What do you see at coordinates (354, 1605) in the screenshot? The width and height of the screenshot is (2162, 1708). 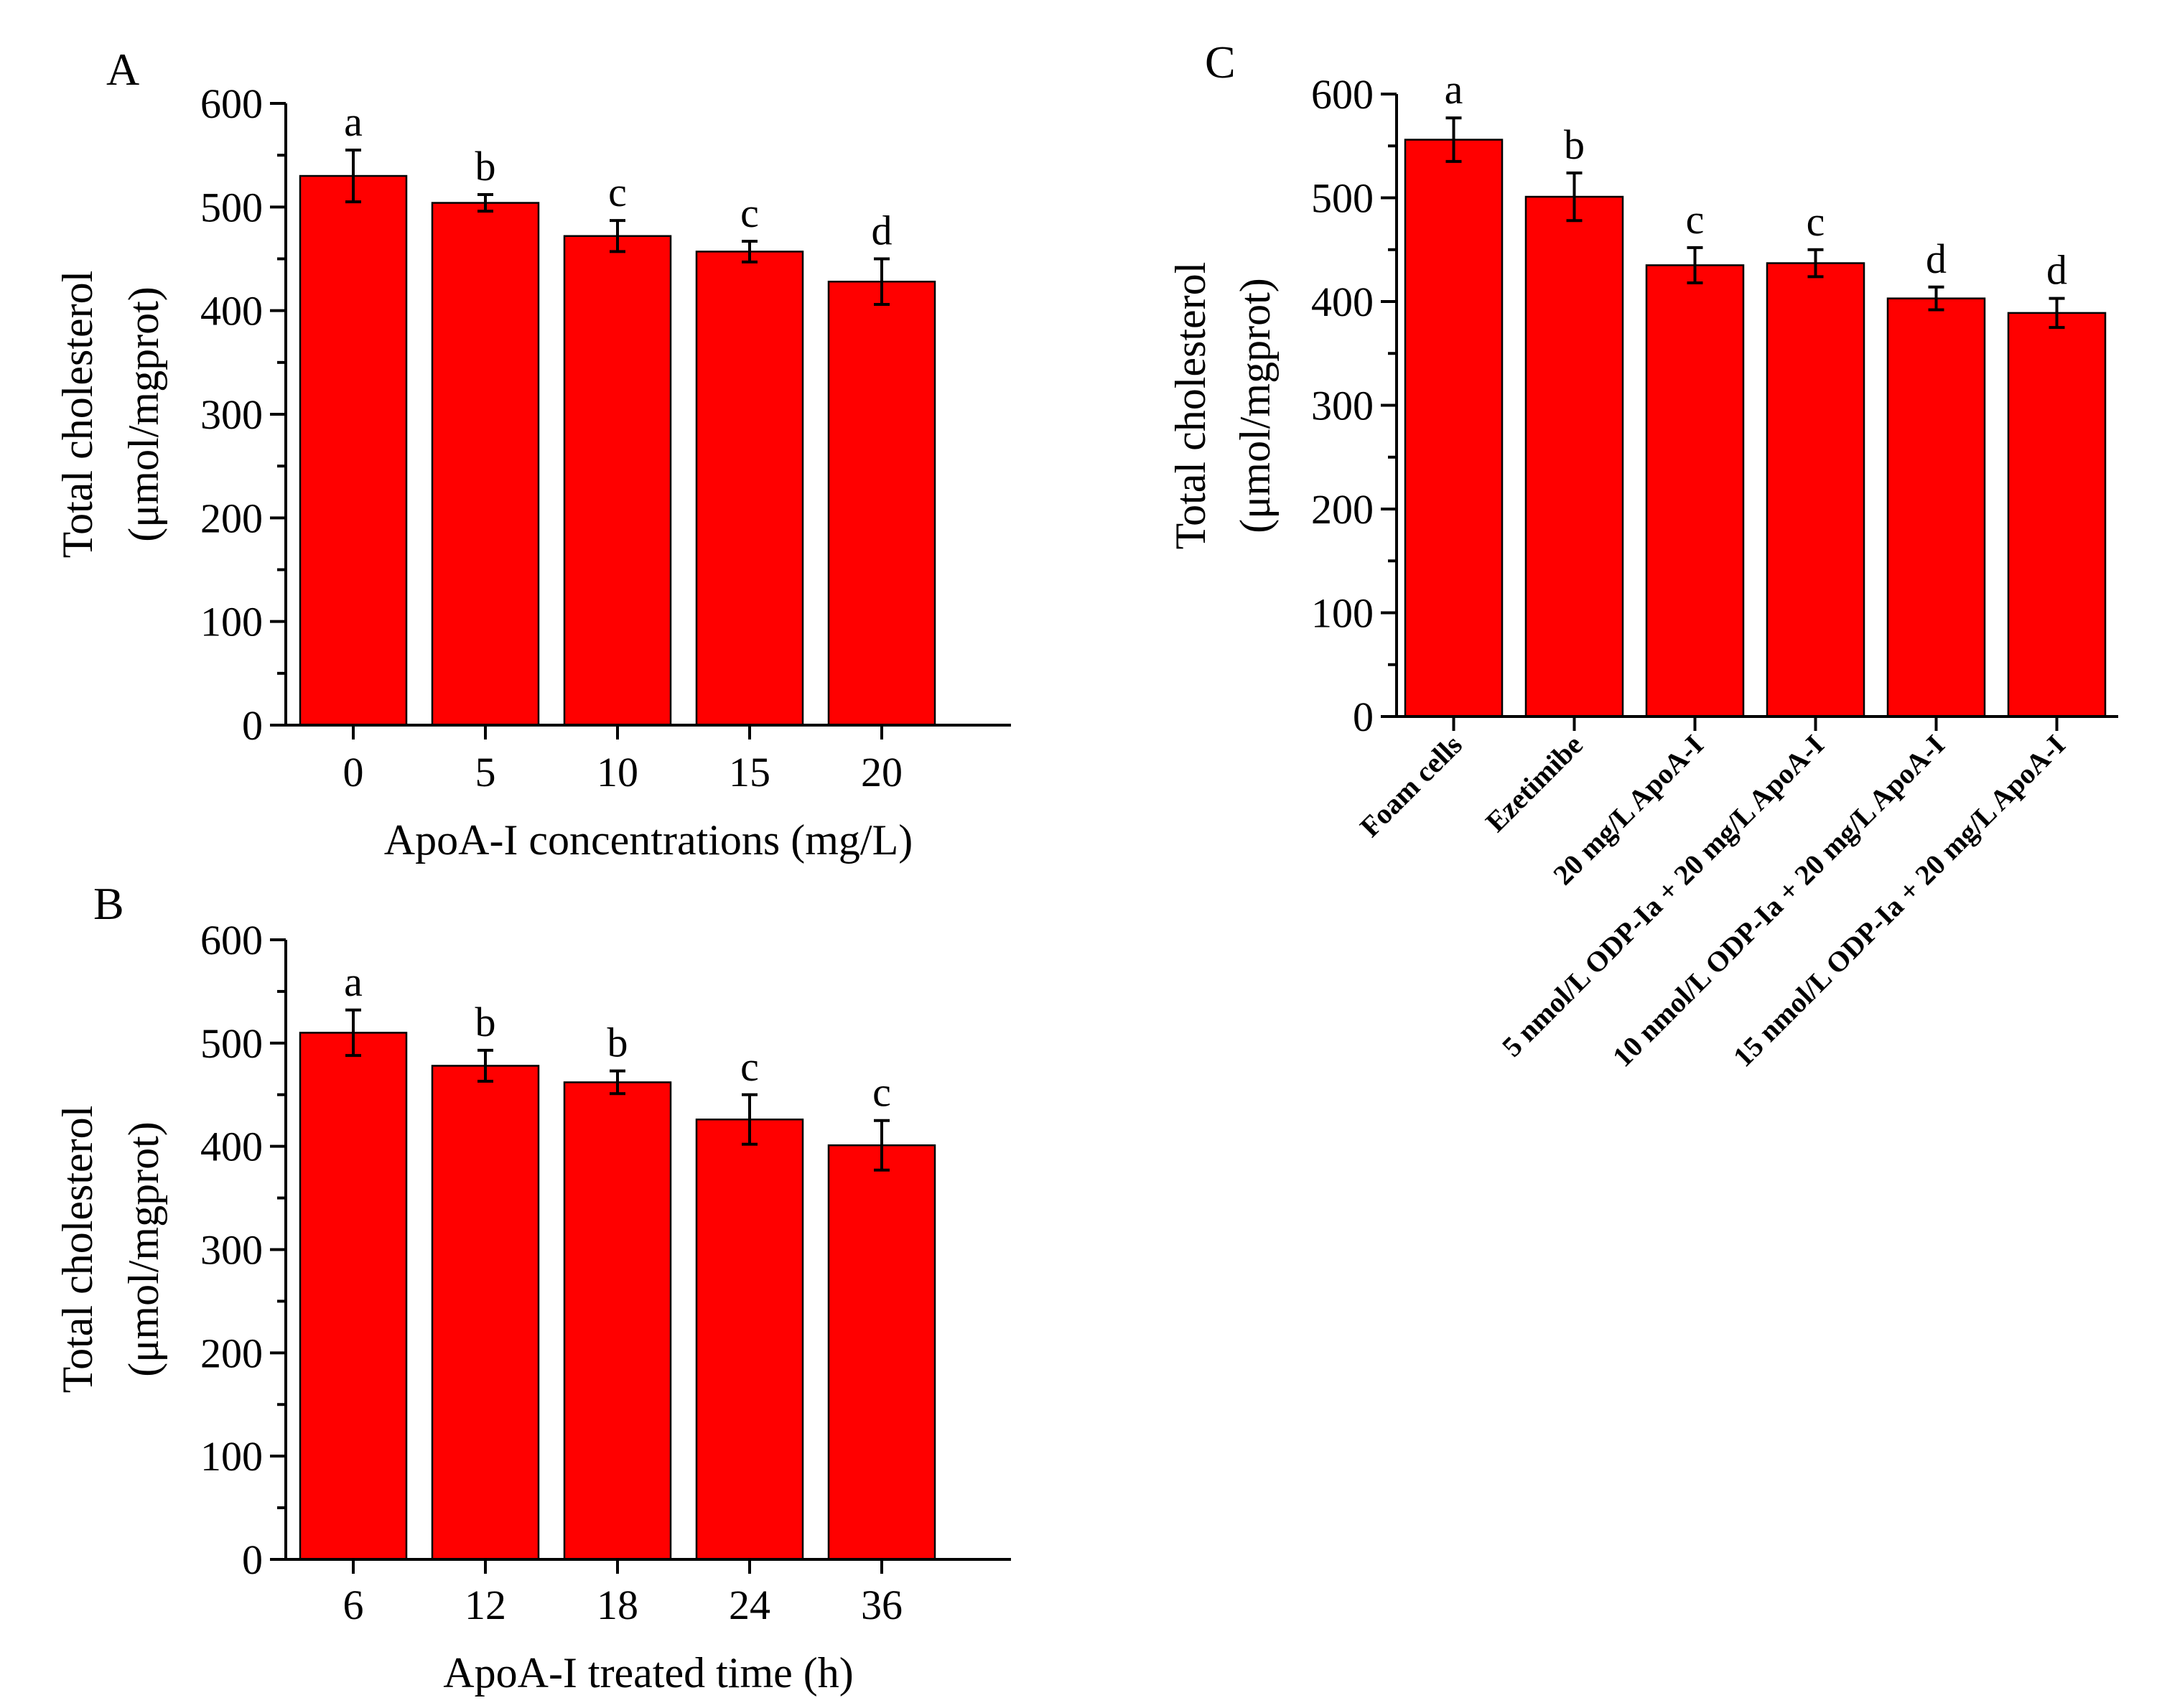 I see `x-tick-label-1: 6` at bounding box center [354, 1605].